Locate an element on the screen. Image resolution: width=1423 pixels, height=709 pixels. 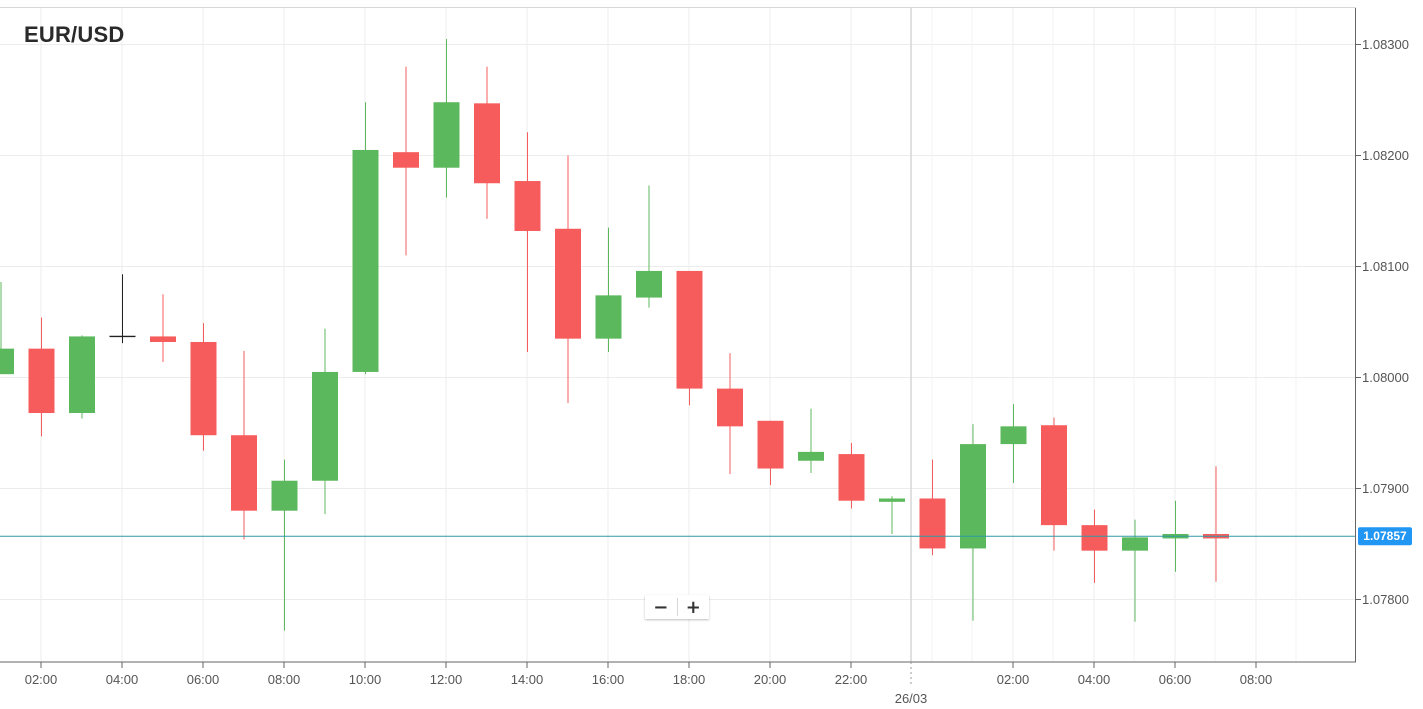
zoom-in-button: + is located at coordinates (693, 607).